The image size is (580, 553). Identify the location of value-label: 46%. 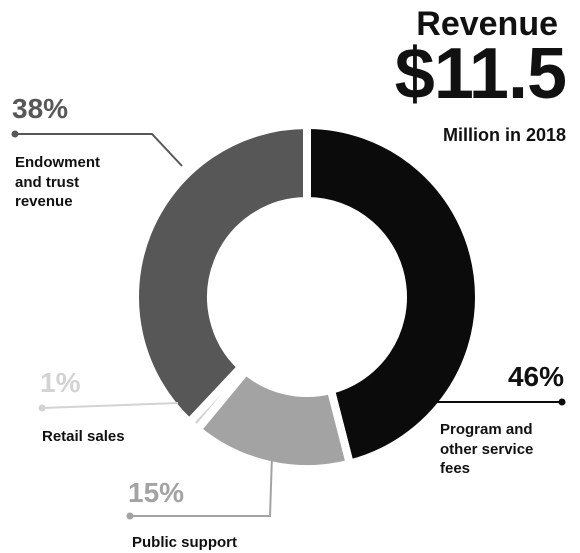
(535, 376).